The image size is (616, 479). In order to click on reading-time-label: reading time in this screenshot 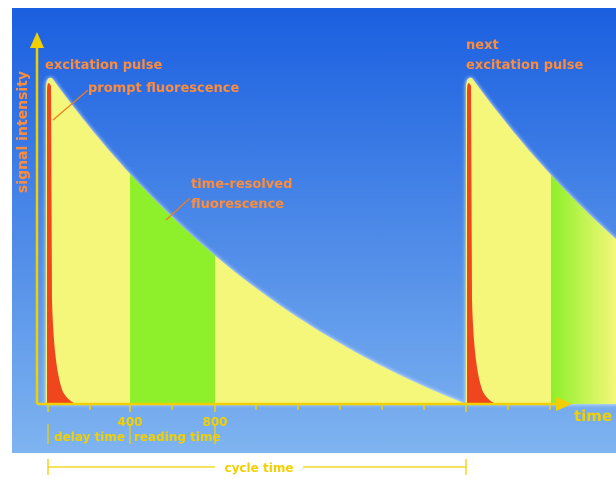, I will do `click(177, 437)`.